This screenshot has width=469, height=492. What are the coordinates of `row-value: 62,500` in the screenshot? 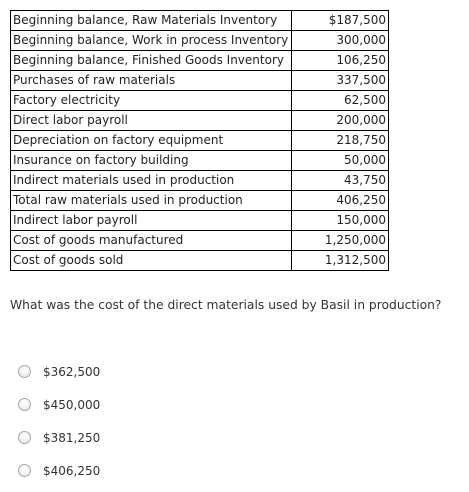 It's located at (340, 100).